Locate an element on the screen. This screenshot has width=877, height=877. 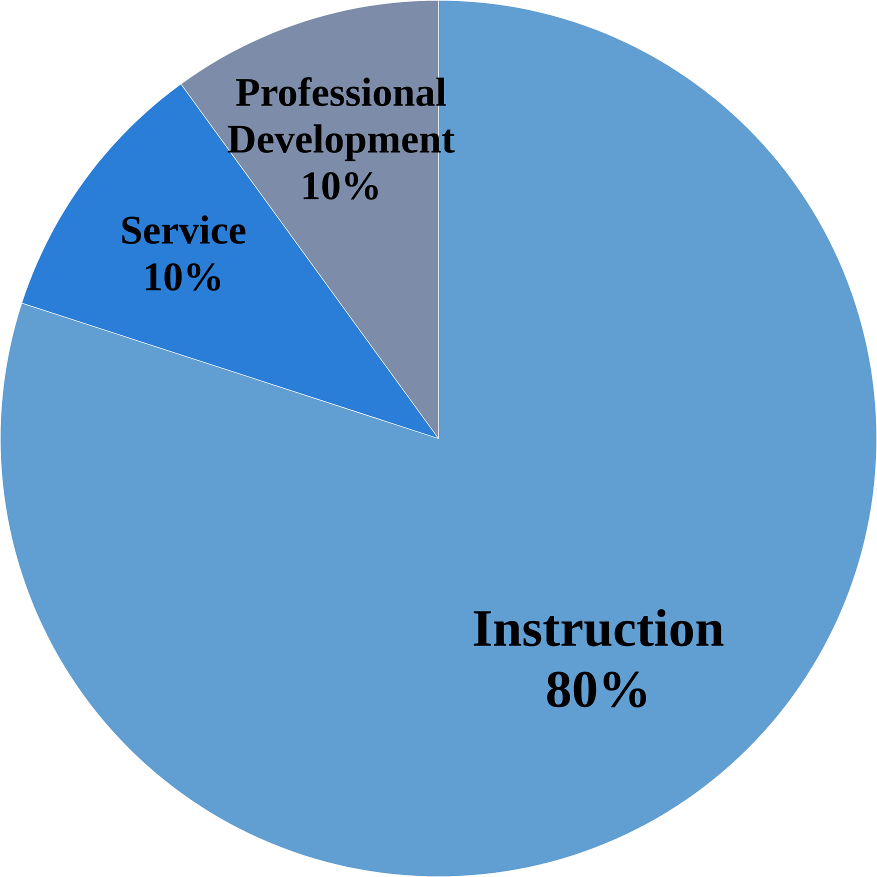
slice-label: Service is located at coordinates (184, 229).